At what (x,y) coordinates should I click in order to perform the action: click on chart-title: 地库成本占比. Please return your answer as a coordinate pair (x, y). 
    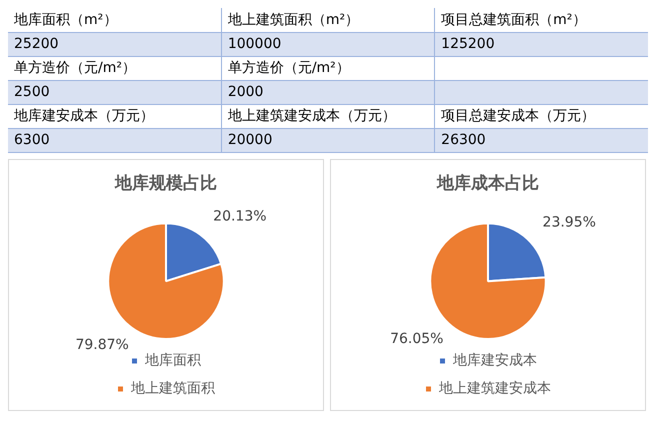
    Looking at the image, I should click on (487, 183).